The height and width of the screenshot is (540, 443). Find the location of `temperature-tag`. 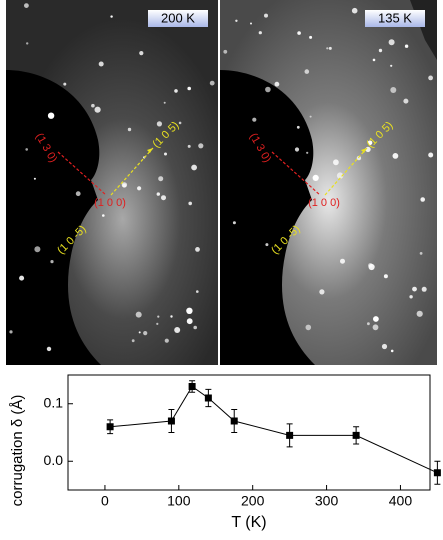

temperature-tag is located at coordinates (178, 18).